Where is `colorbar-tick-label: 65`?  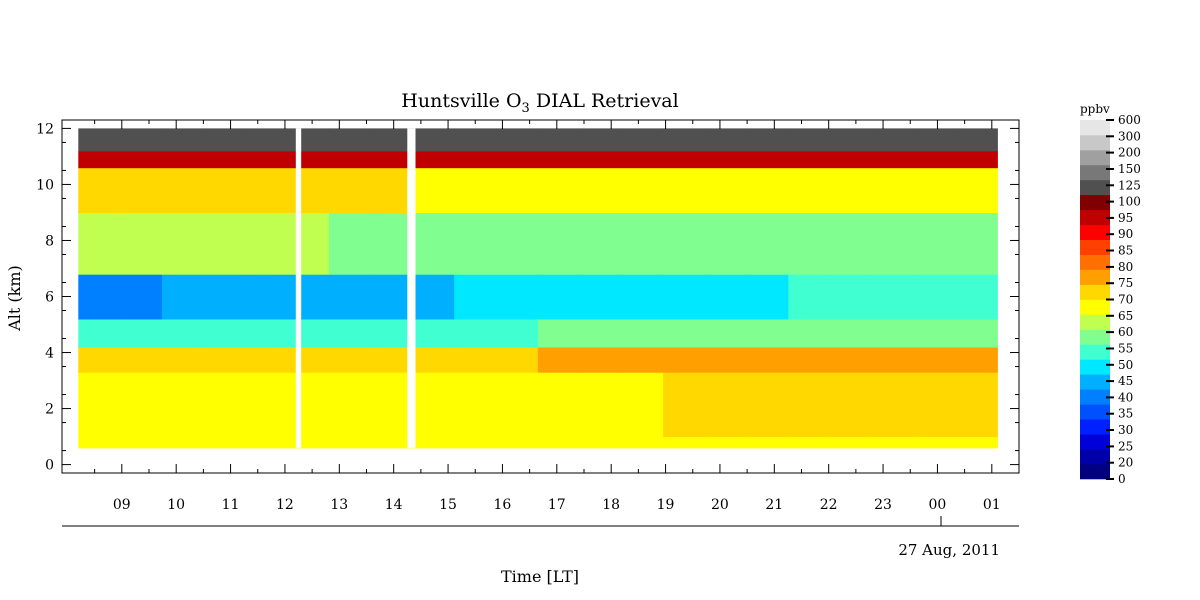 colorbar-tick-label: 65 is located at coordinates (1125, 316).